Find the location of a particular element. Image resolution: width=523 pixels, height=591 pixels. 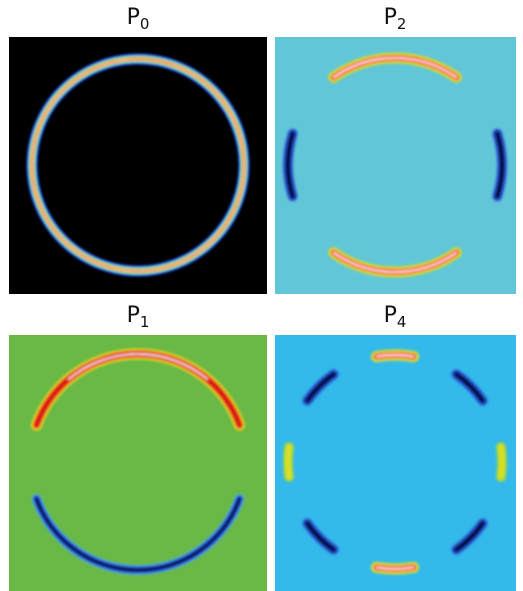

panel-title: P0 is located at coordinates (138, 19).